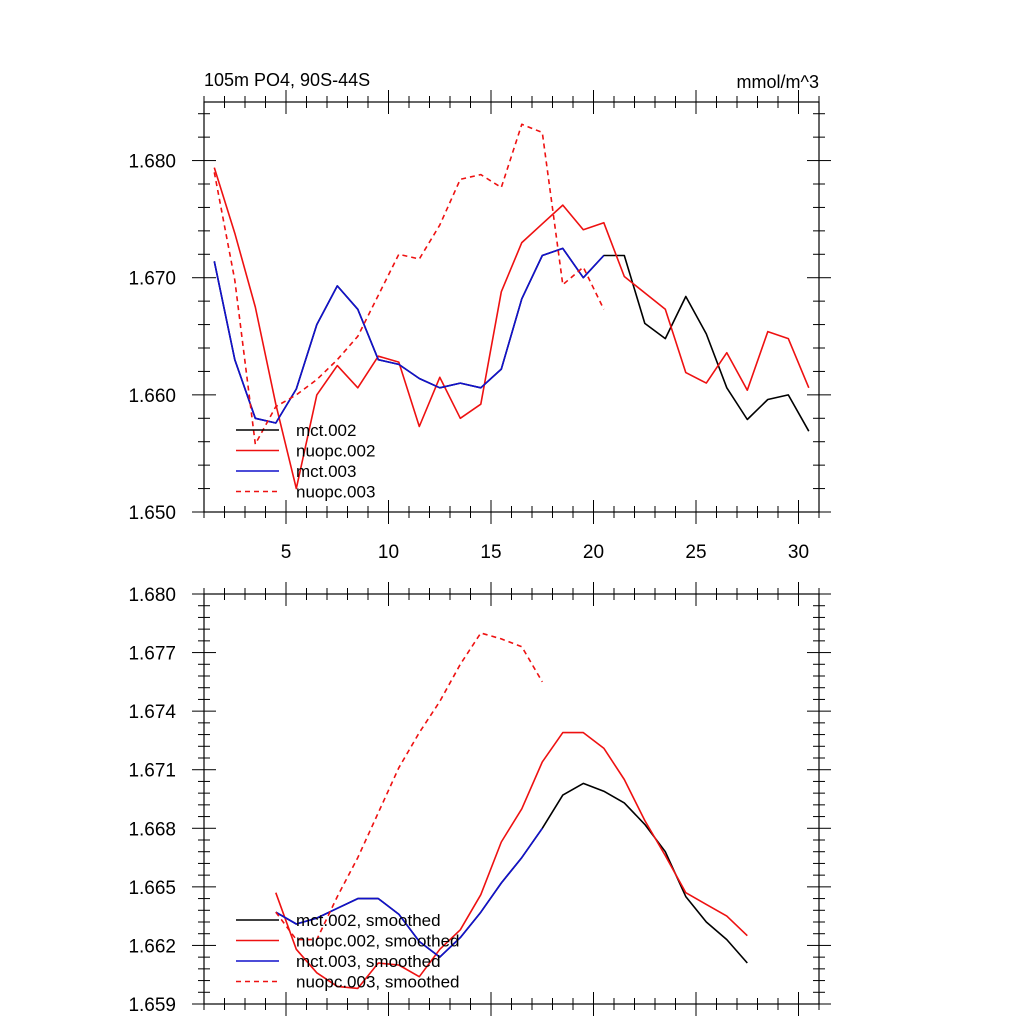  Describe the element at coordinates (378, 941) in the screenshot. I see `legend-label-1: nuopc.002, smoothed` at that location.